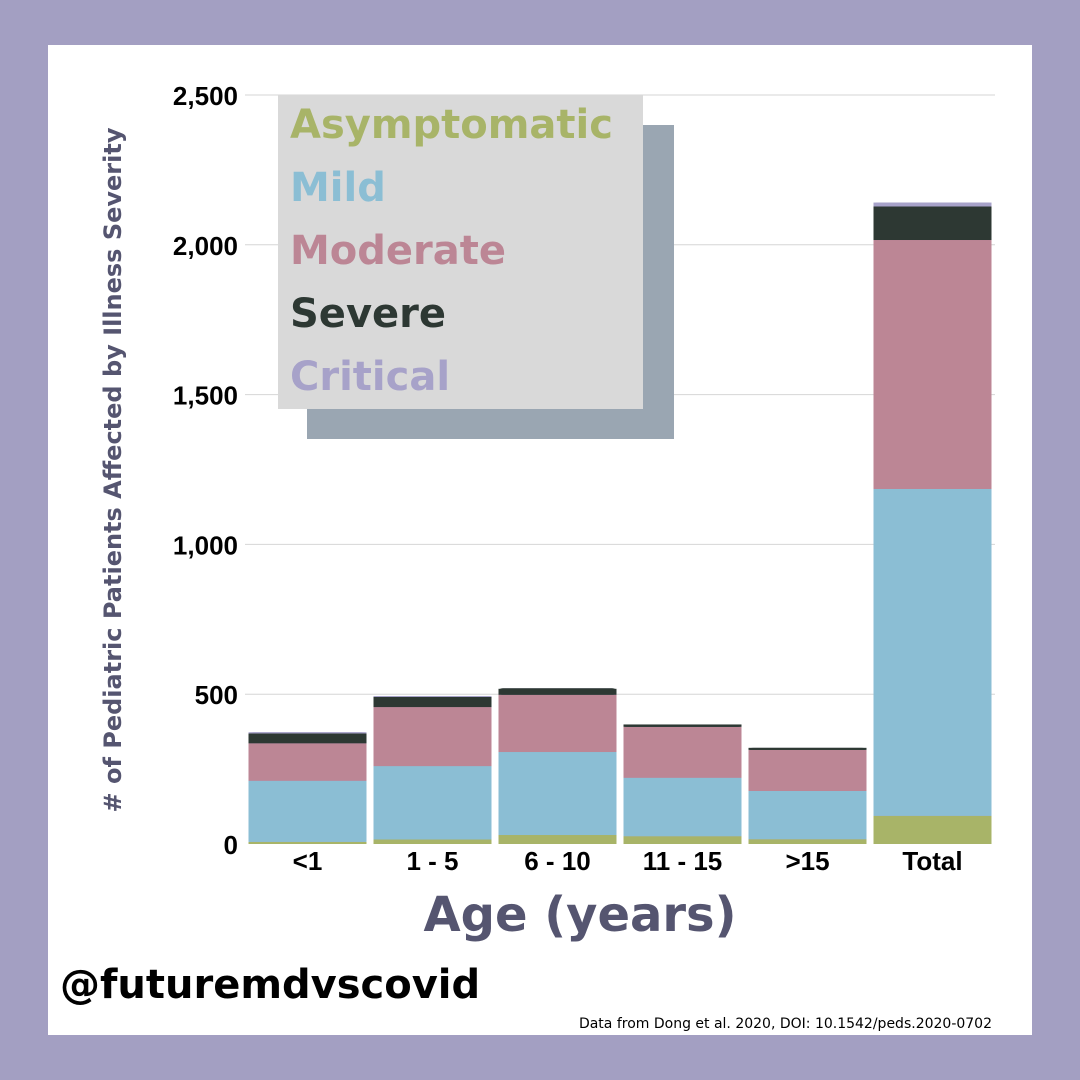  What do you see at coordinates (216, 695) in the screenshot?
I see `y-tick-label: 500` at bounding box center [216, 695].